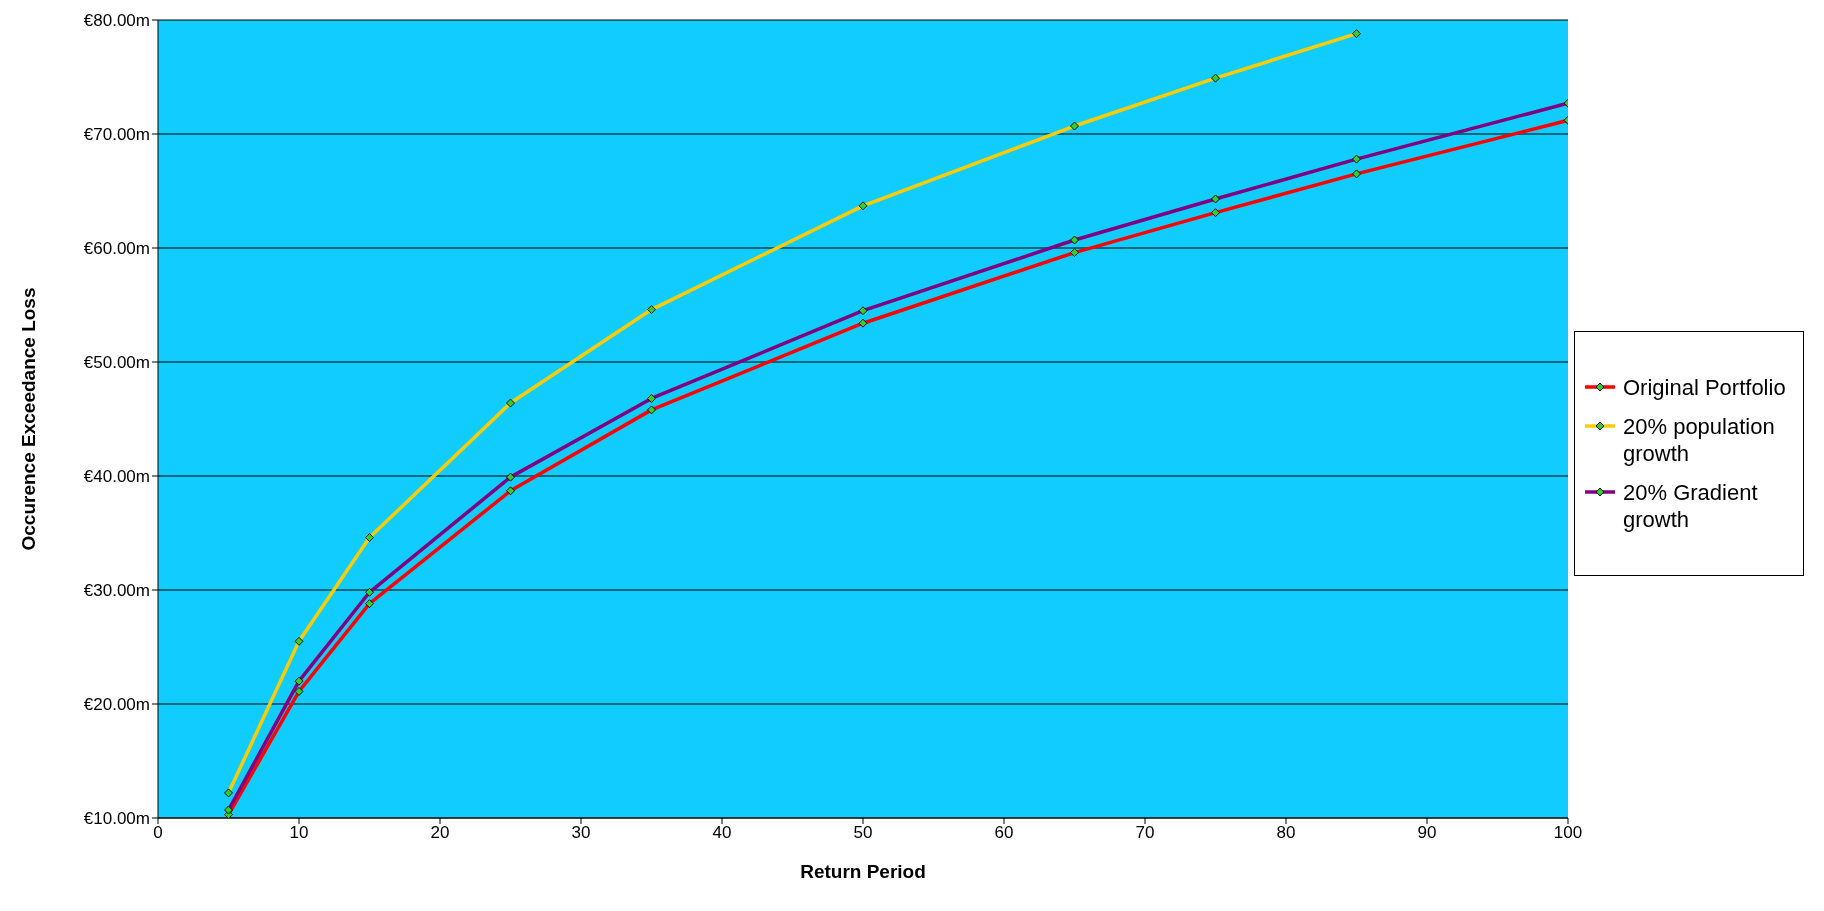 The height and width of the screenshot is (911, 1824). Describe the element at coordinates (581, 833) in the screenshot. I see `x-tick-label: 30` at that location.